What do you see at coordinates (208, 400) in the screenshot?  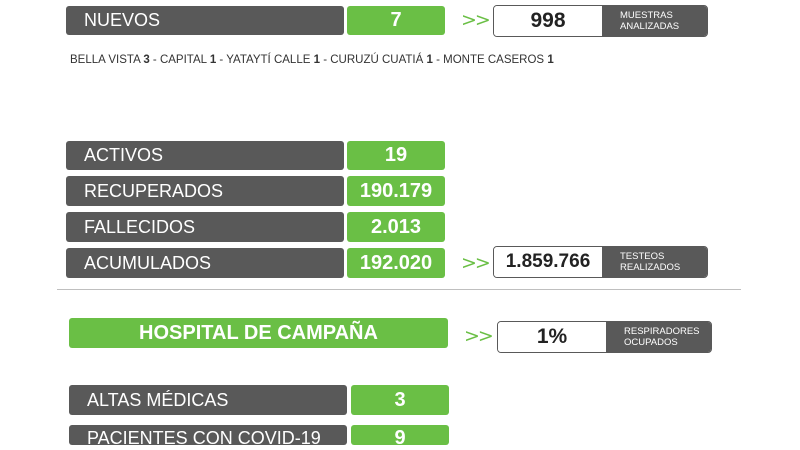 I see `altas-medicas-label: ALTAS MÉDICAS` at bounding box center [208, 400].